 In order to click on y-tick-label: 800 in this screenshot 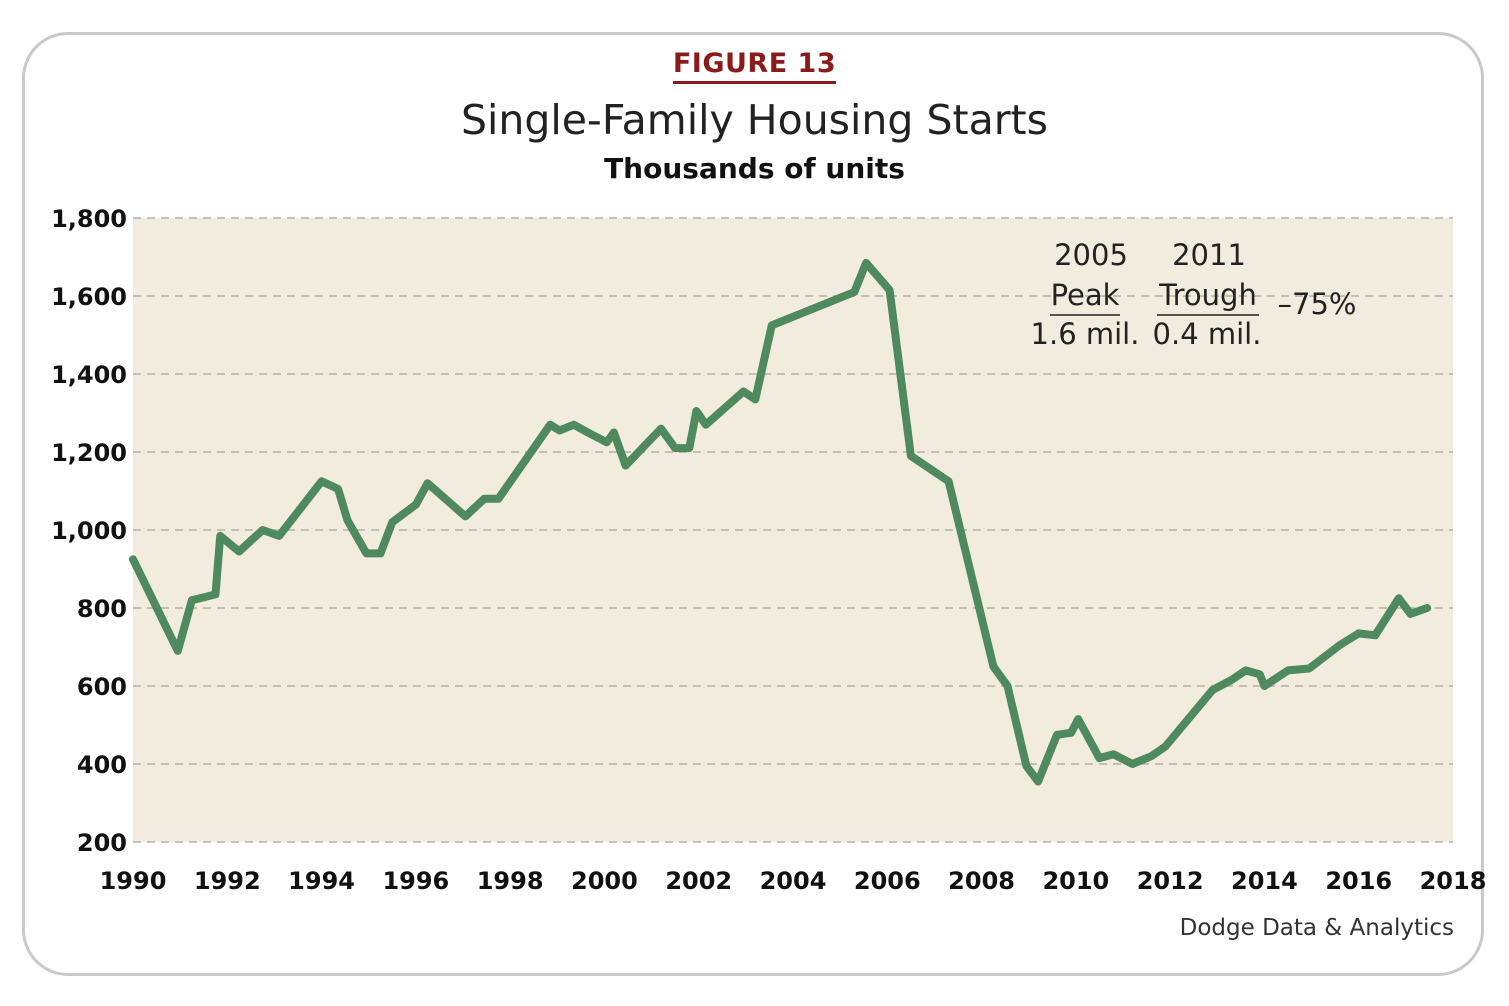, I will do `click(102, 609)`.